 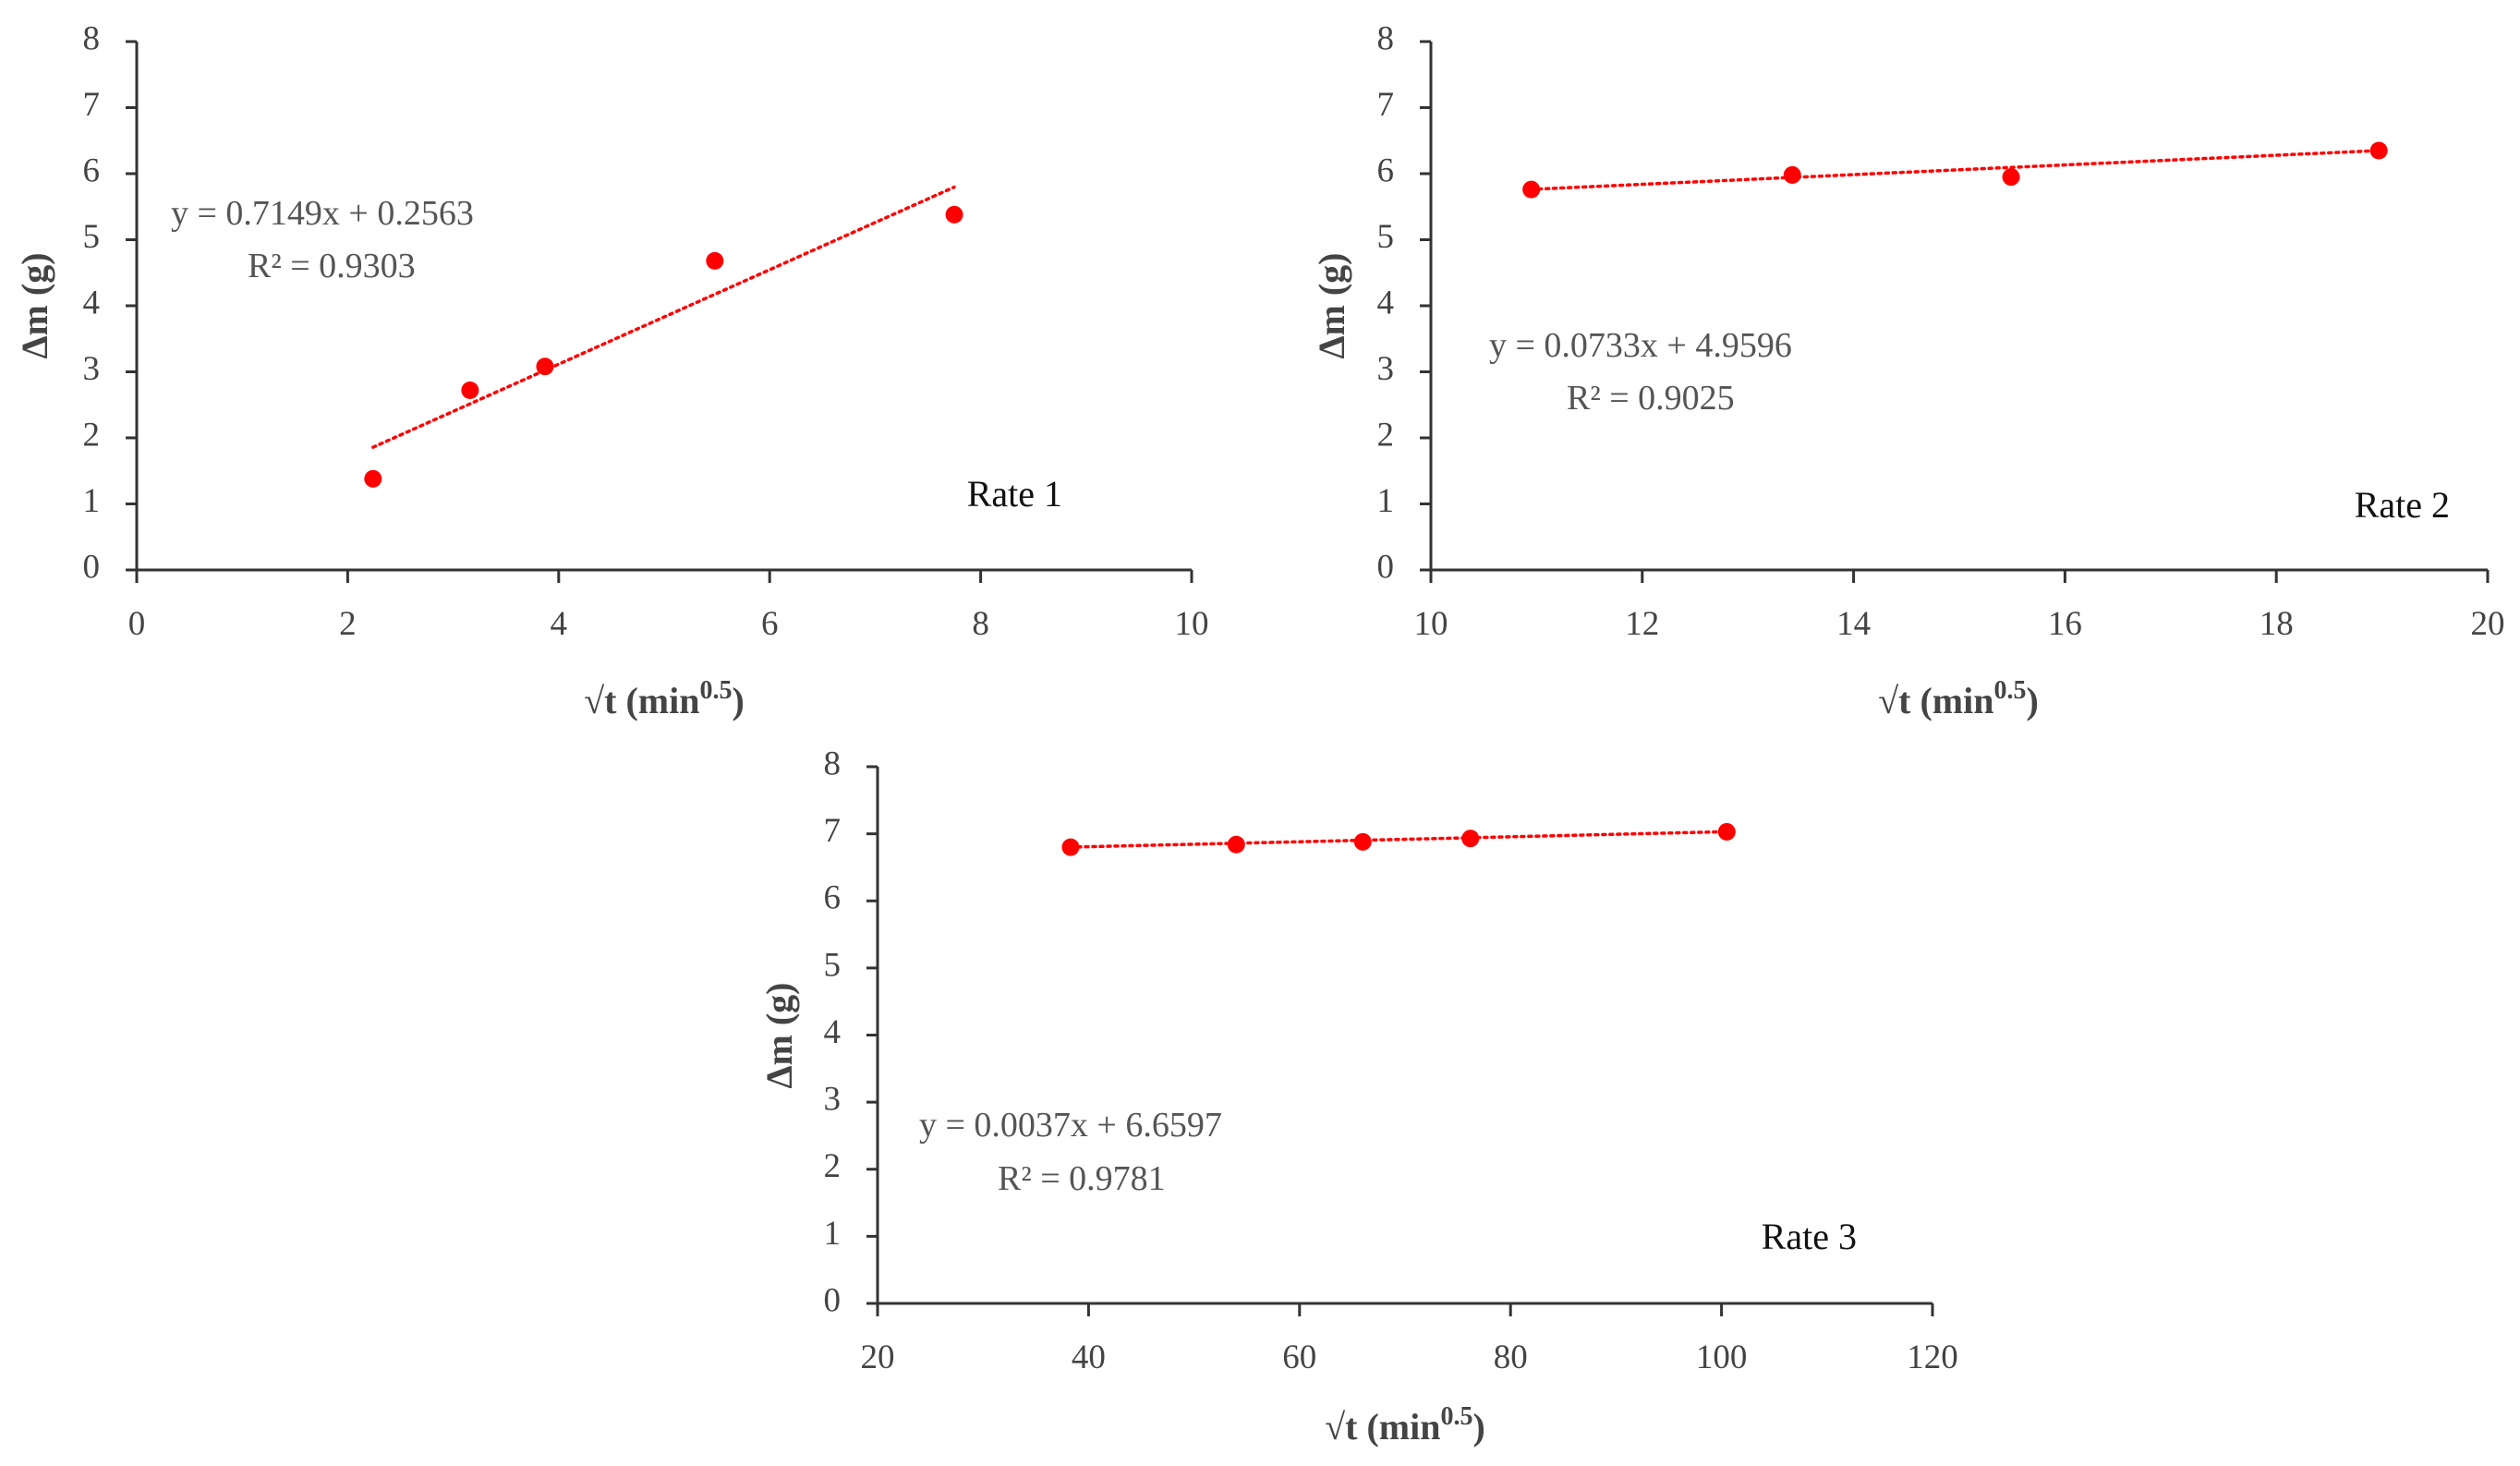 I want to click on x-tick-label: 80, so click(x=1511, y=1358).